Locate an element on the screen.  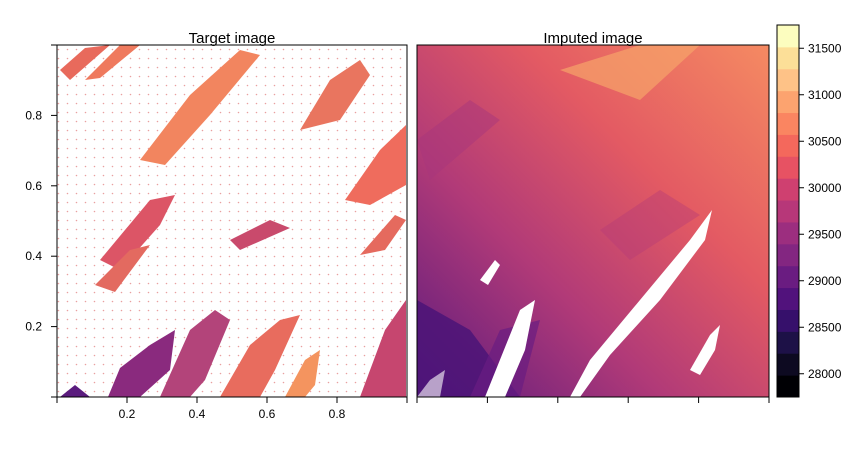
y-tick-label: 0.4 is located at coordinates (33, 256).